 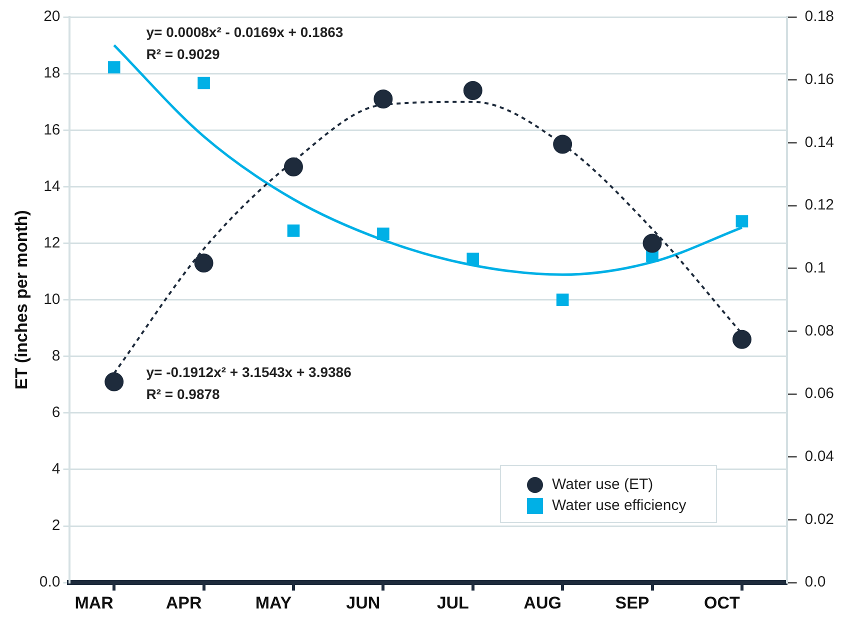 I want to click on y2-tick-label: 0.02, so click(x=819, y=519).